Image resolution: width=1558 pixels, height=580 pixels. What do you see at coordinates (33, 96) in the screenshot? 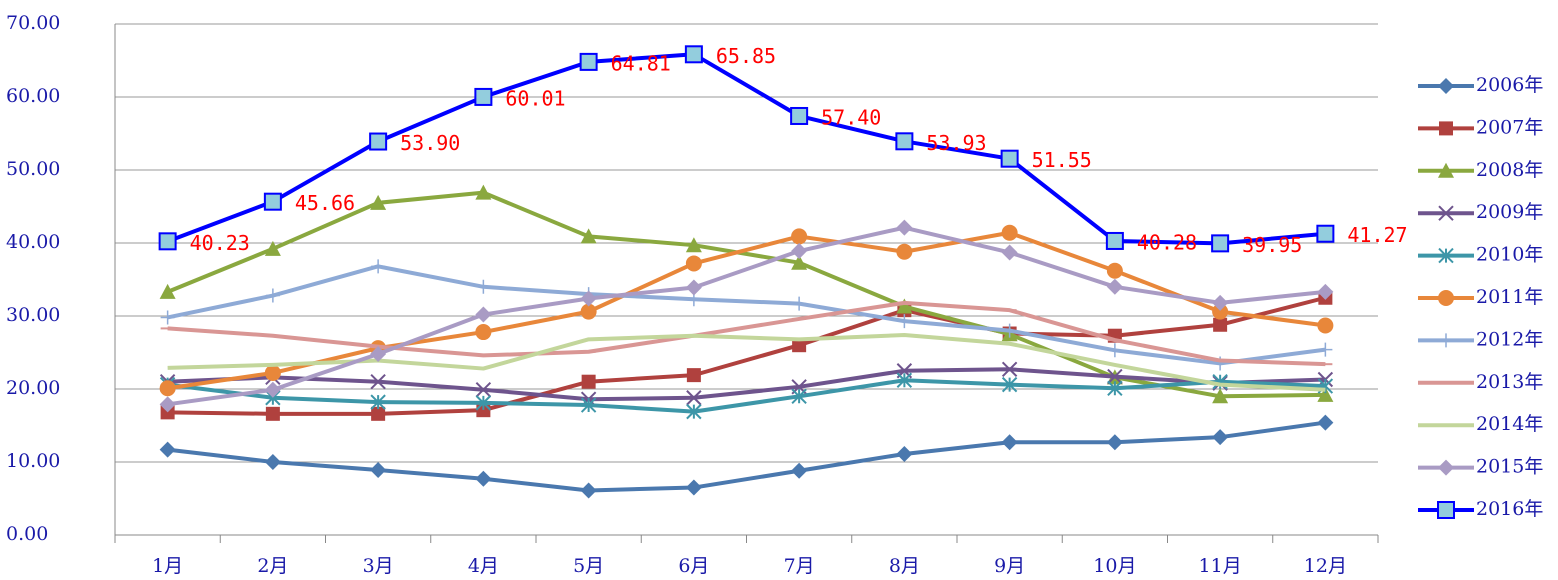
I see `y-tick-label: 60.00` at bounding box center [33, 96].